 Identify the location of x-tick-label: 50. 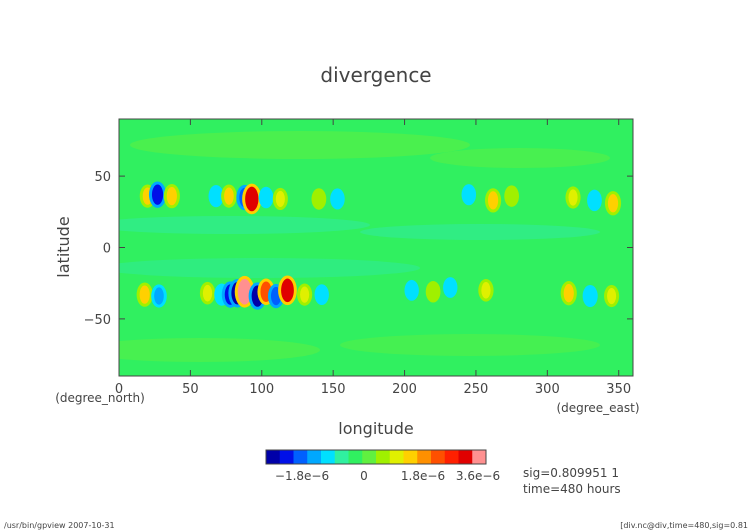
(190, 389).